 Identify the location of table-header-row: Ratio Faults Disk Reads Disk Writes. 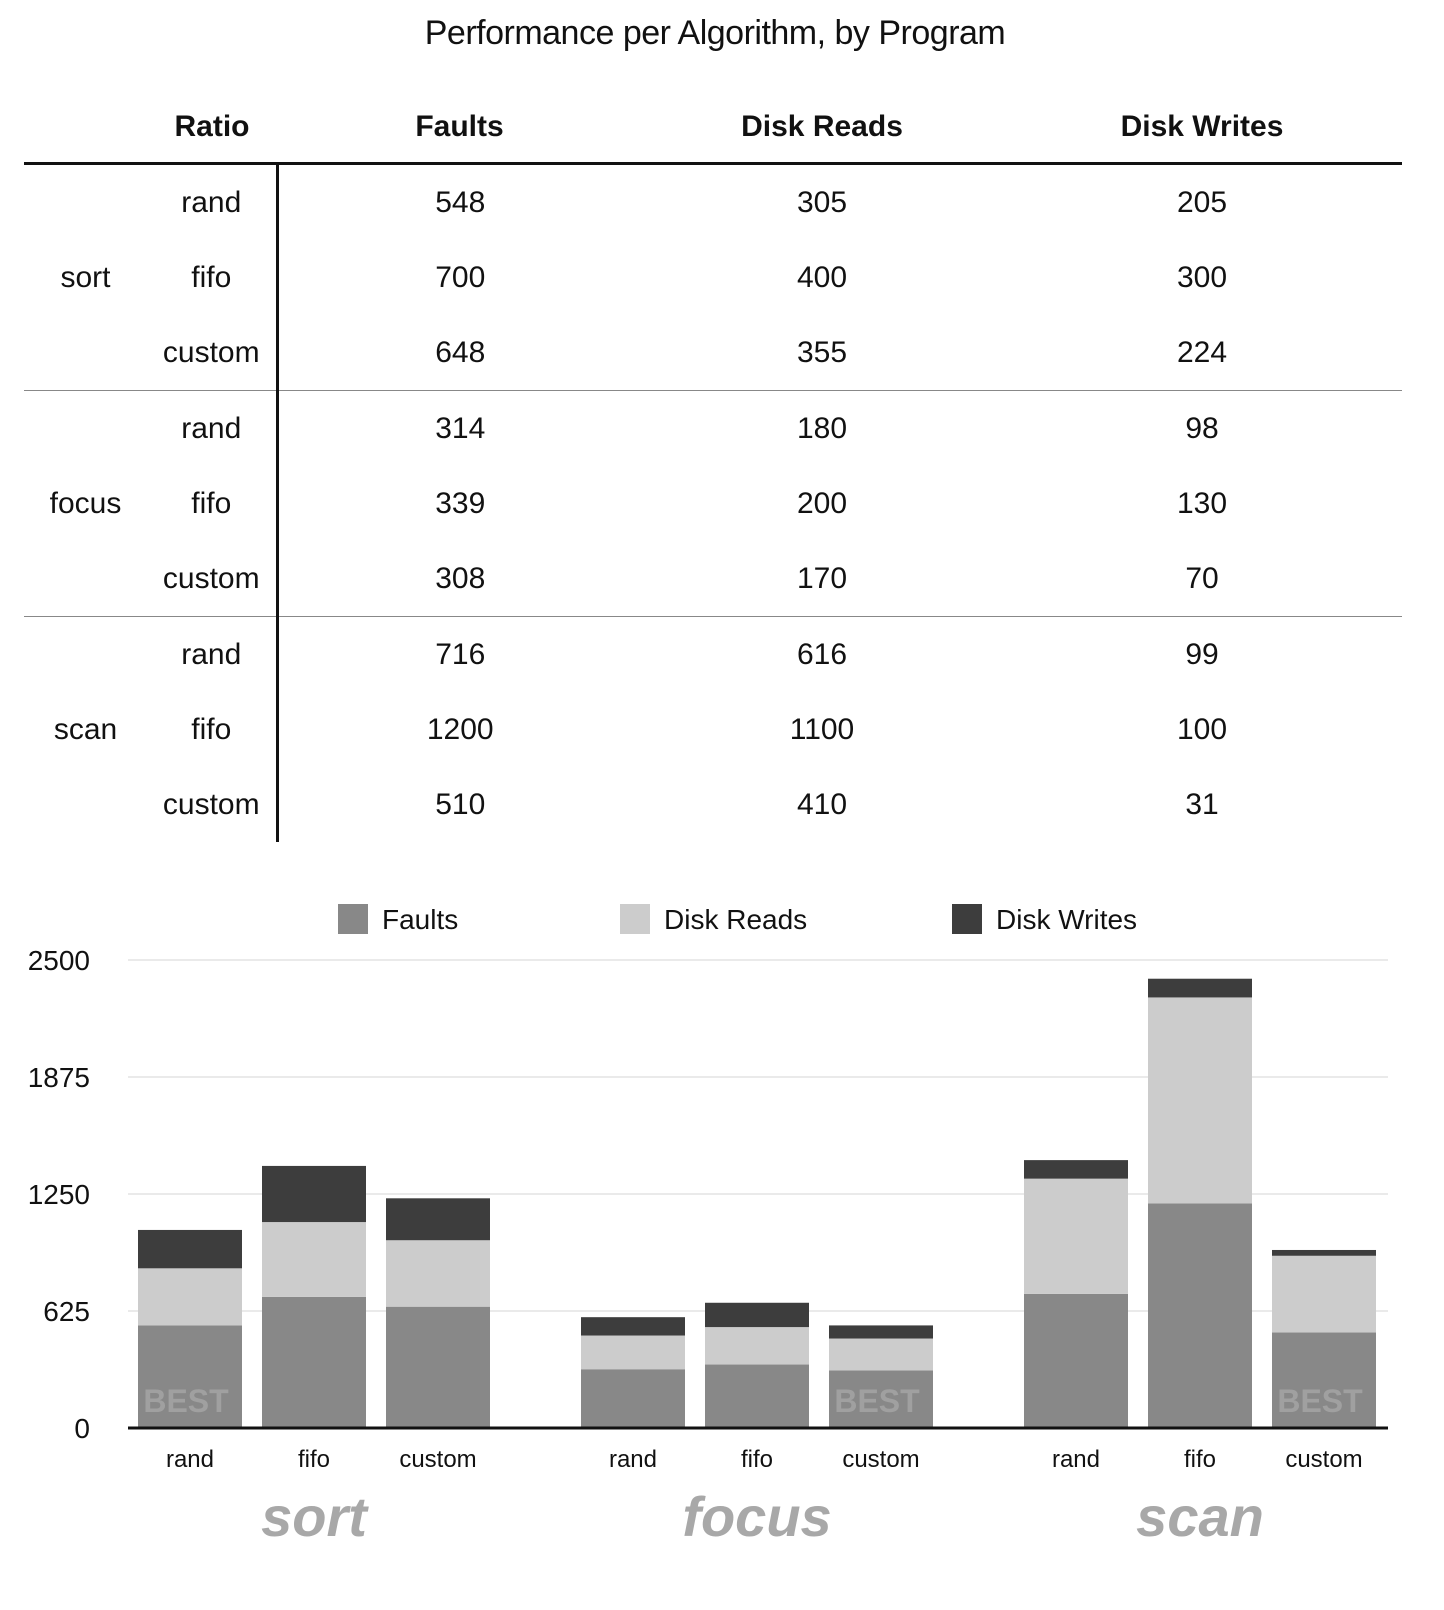
(713, 128).